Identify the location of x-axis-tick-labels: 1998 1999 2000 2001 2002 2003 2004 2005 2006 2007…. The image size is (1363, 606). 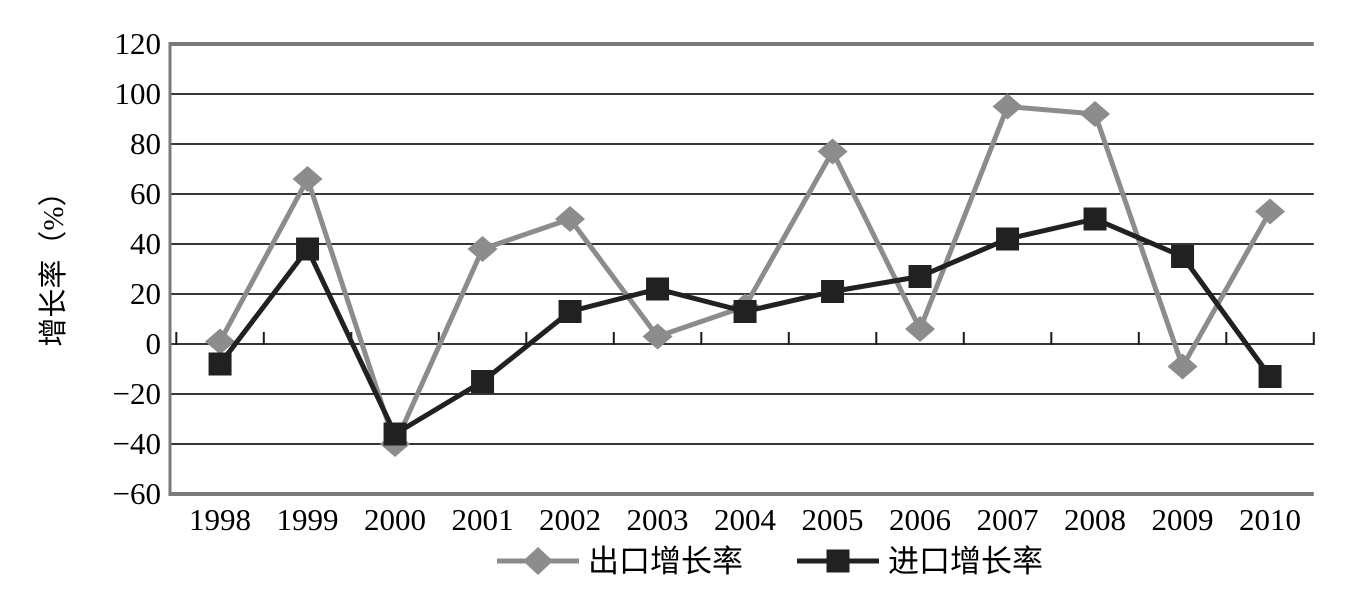
(745, 519).